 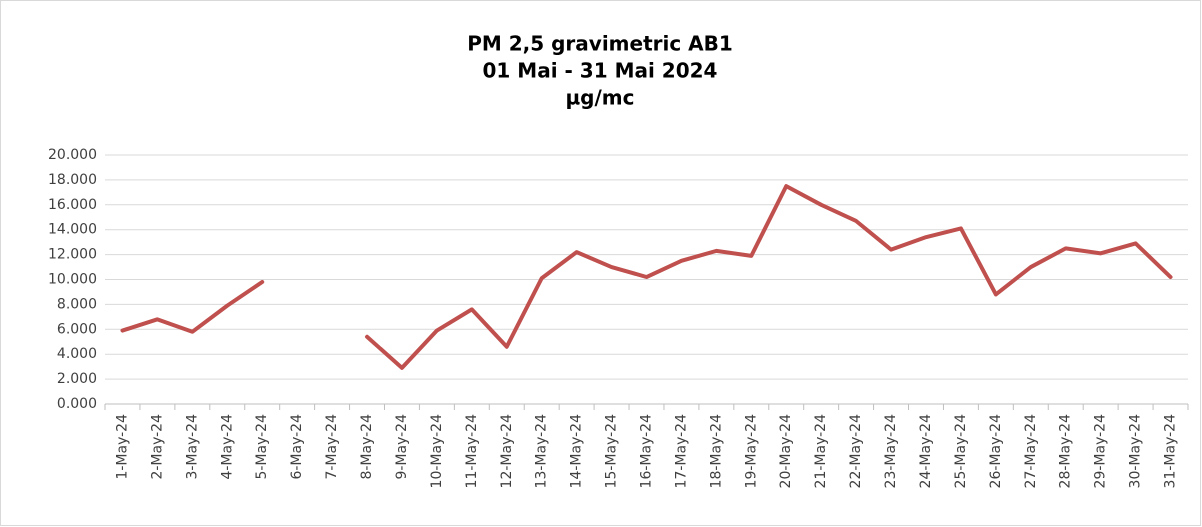 I want to click on x-tick-label: 1-May-24, so click(x=122, y=447).